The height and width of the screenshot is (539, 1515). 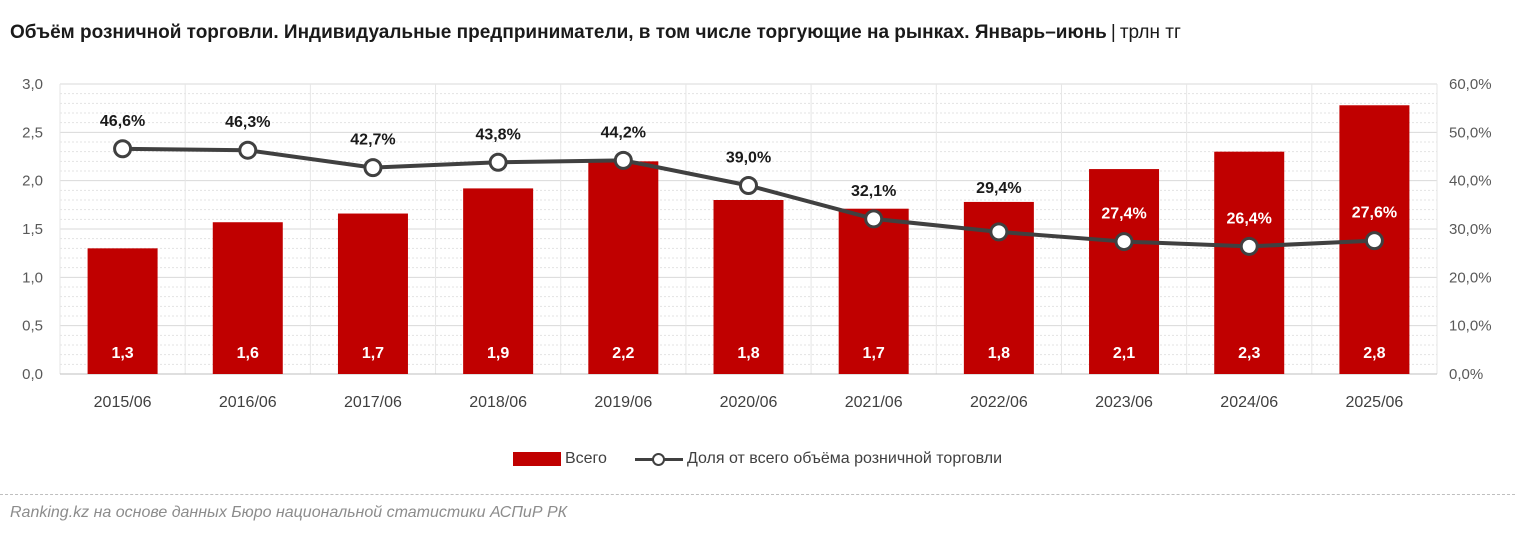 What do you see at coordinates (1124, 402) in the screenshot?
I see `x-axis-tick-label: 2023/06` at bounding box center [1124, 402].